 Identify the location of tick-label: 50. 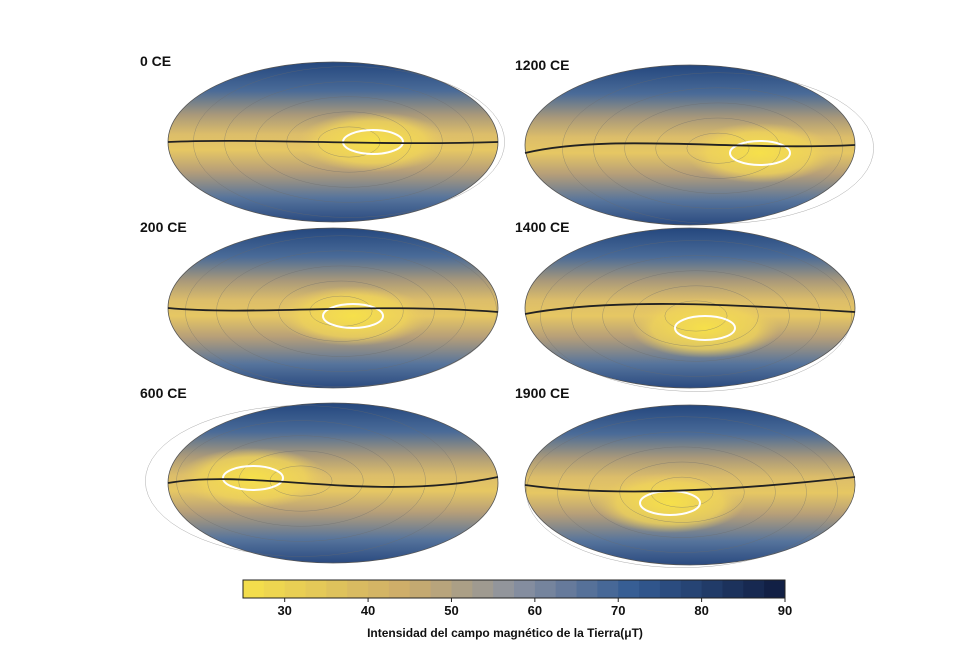
(451, 610).